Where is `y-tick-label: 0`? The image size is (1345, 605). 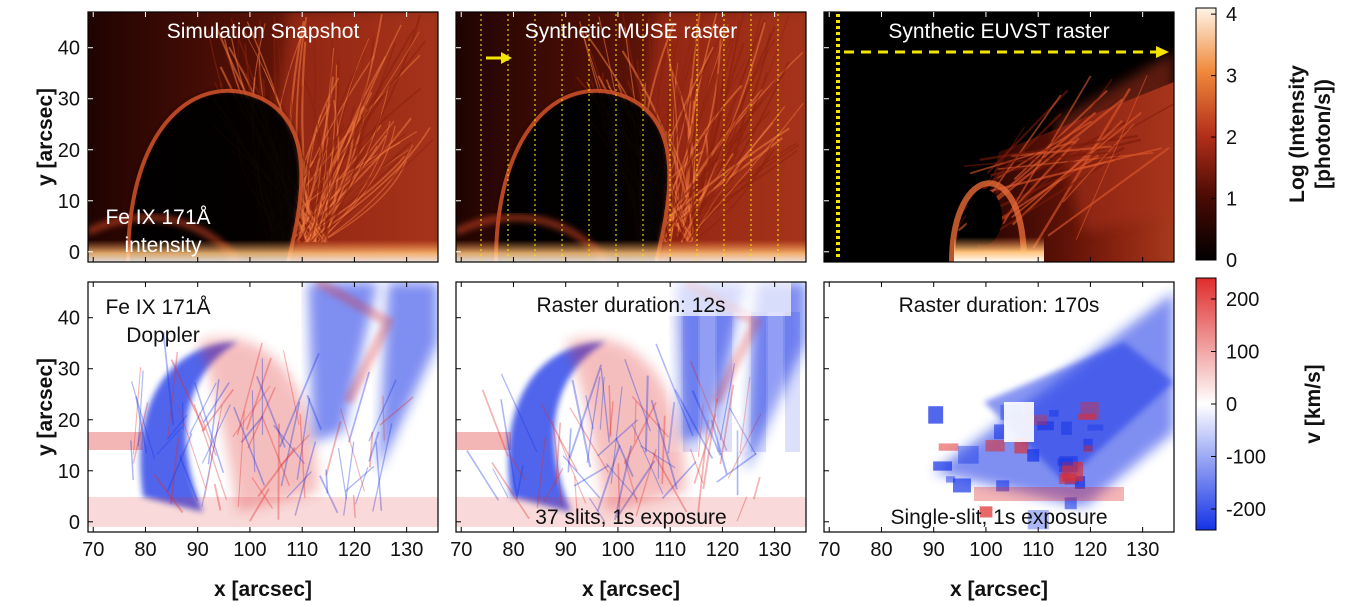 y-tick-label: 0 is located at coordinates (74, 523).